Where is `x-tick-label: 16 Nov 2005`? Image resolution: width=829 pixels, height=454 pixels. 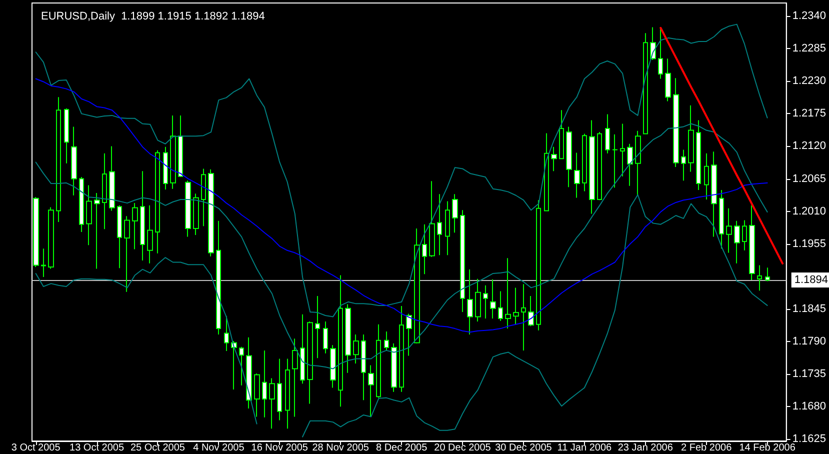
x-tick-label: 16 Nov 2005 is located at coordinates (279, 448).